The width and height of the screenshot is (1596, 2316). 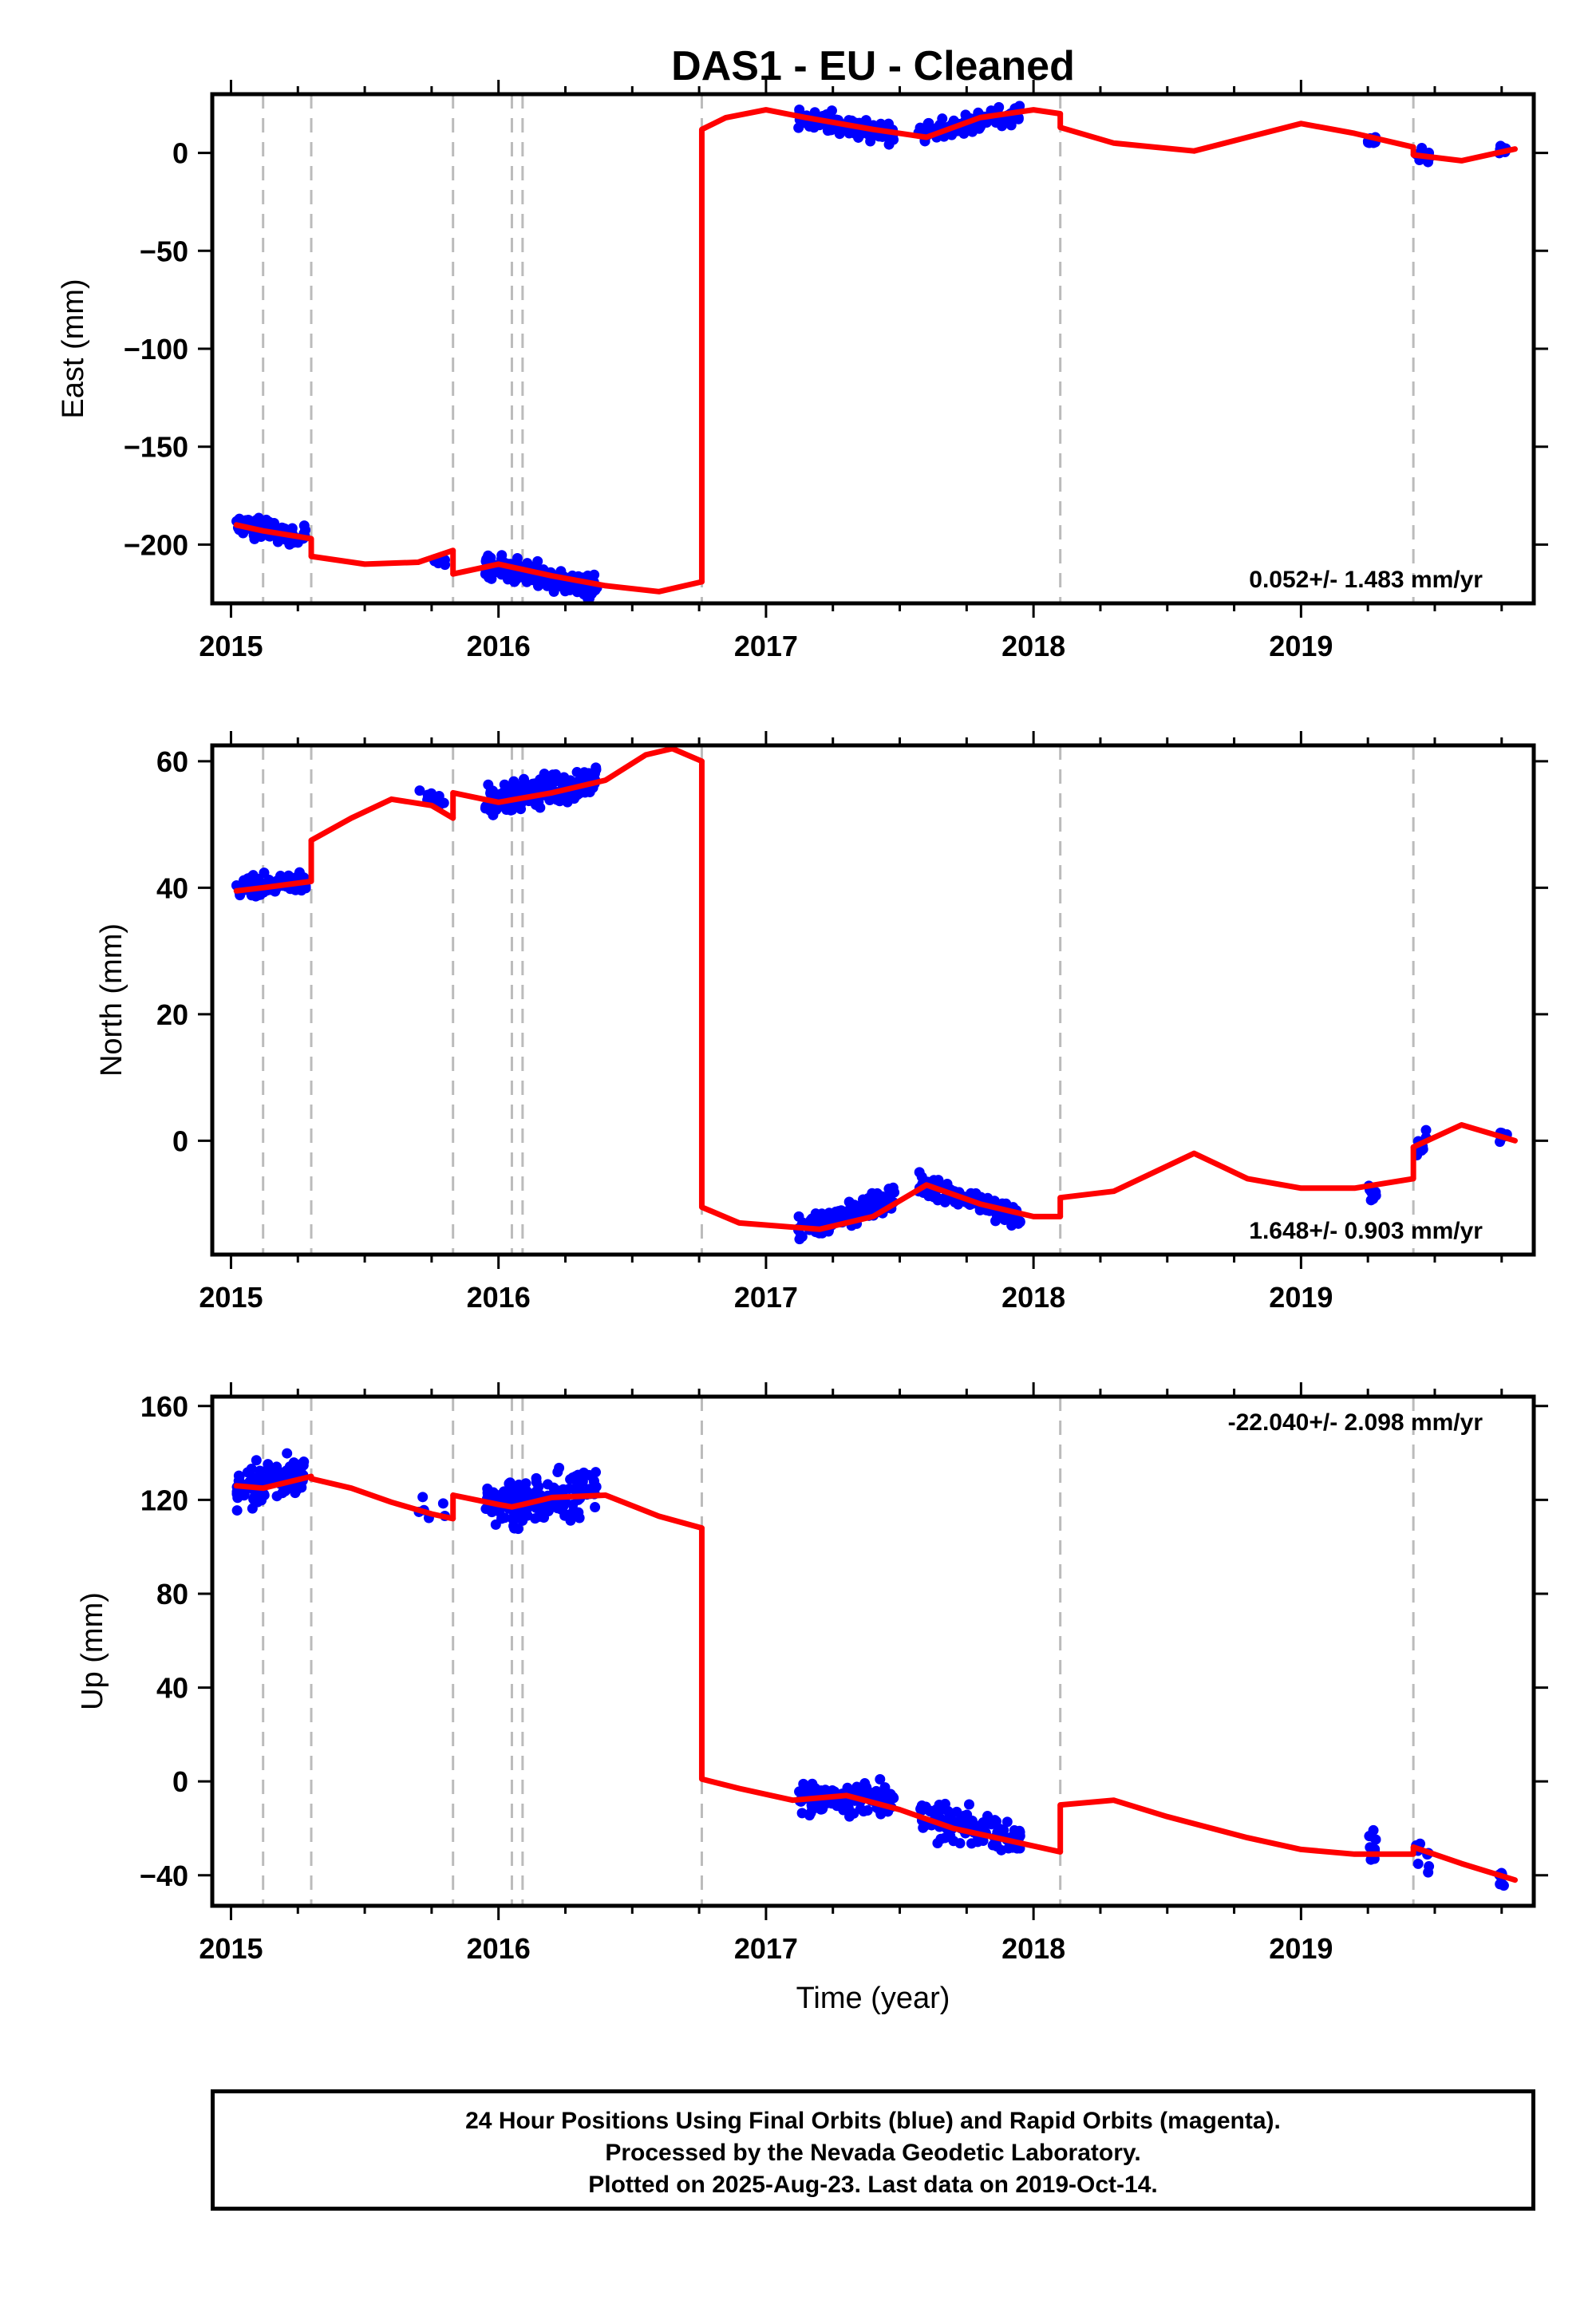 I want to click on rate-label: 1.648+/- 0.903 mm/yr, so click(x=1366, y=1231).